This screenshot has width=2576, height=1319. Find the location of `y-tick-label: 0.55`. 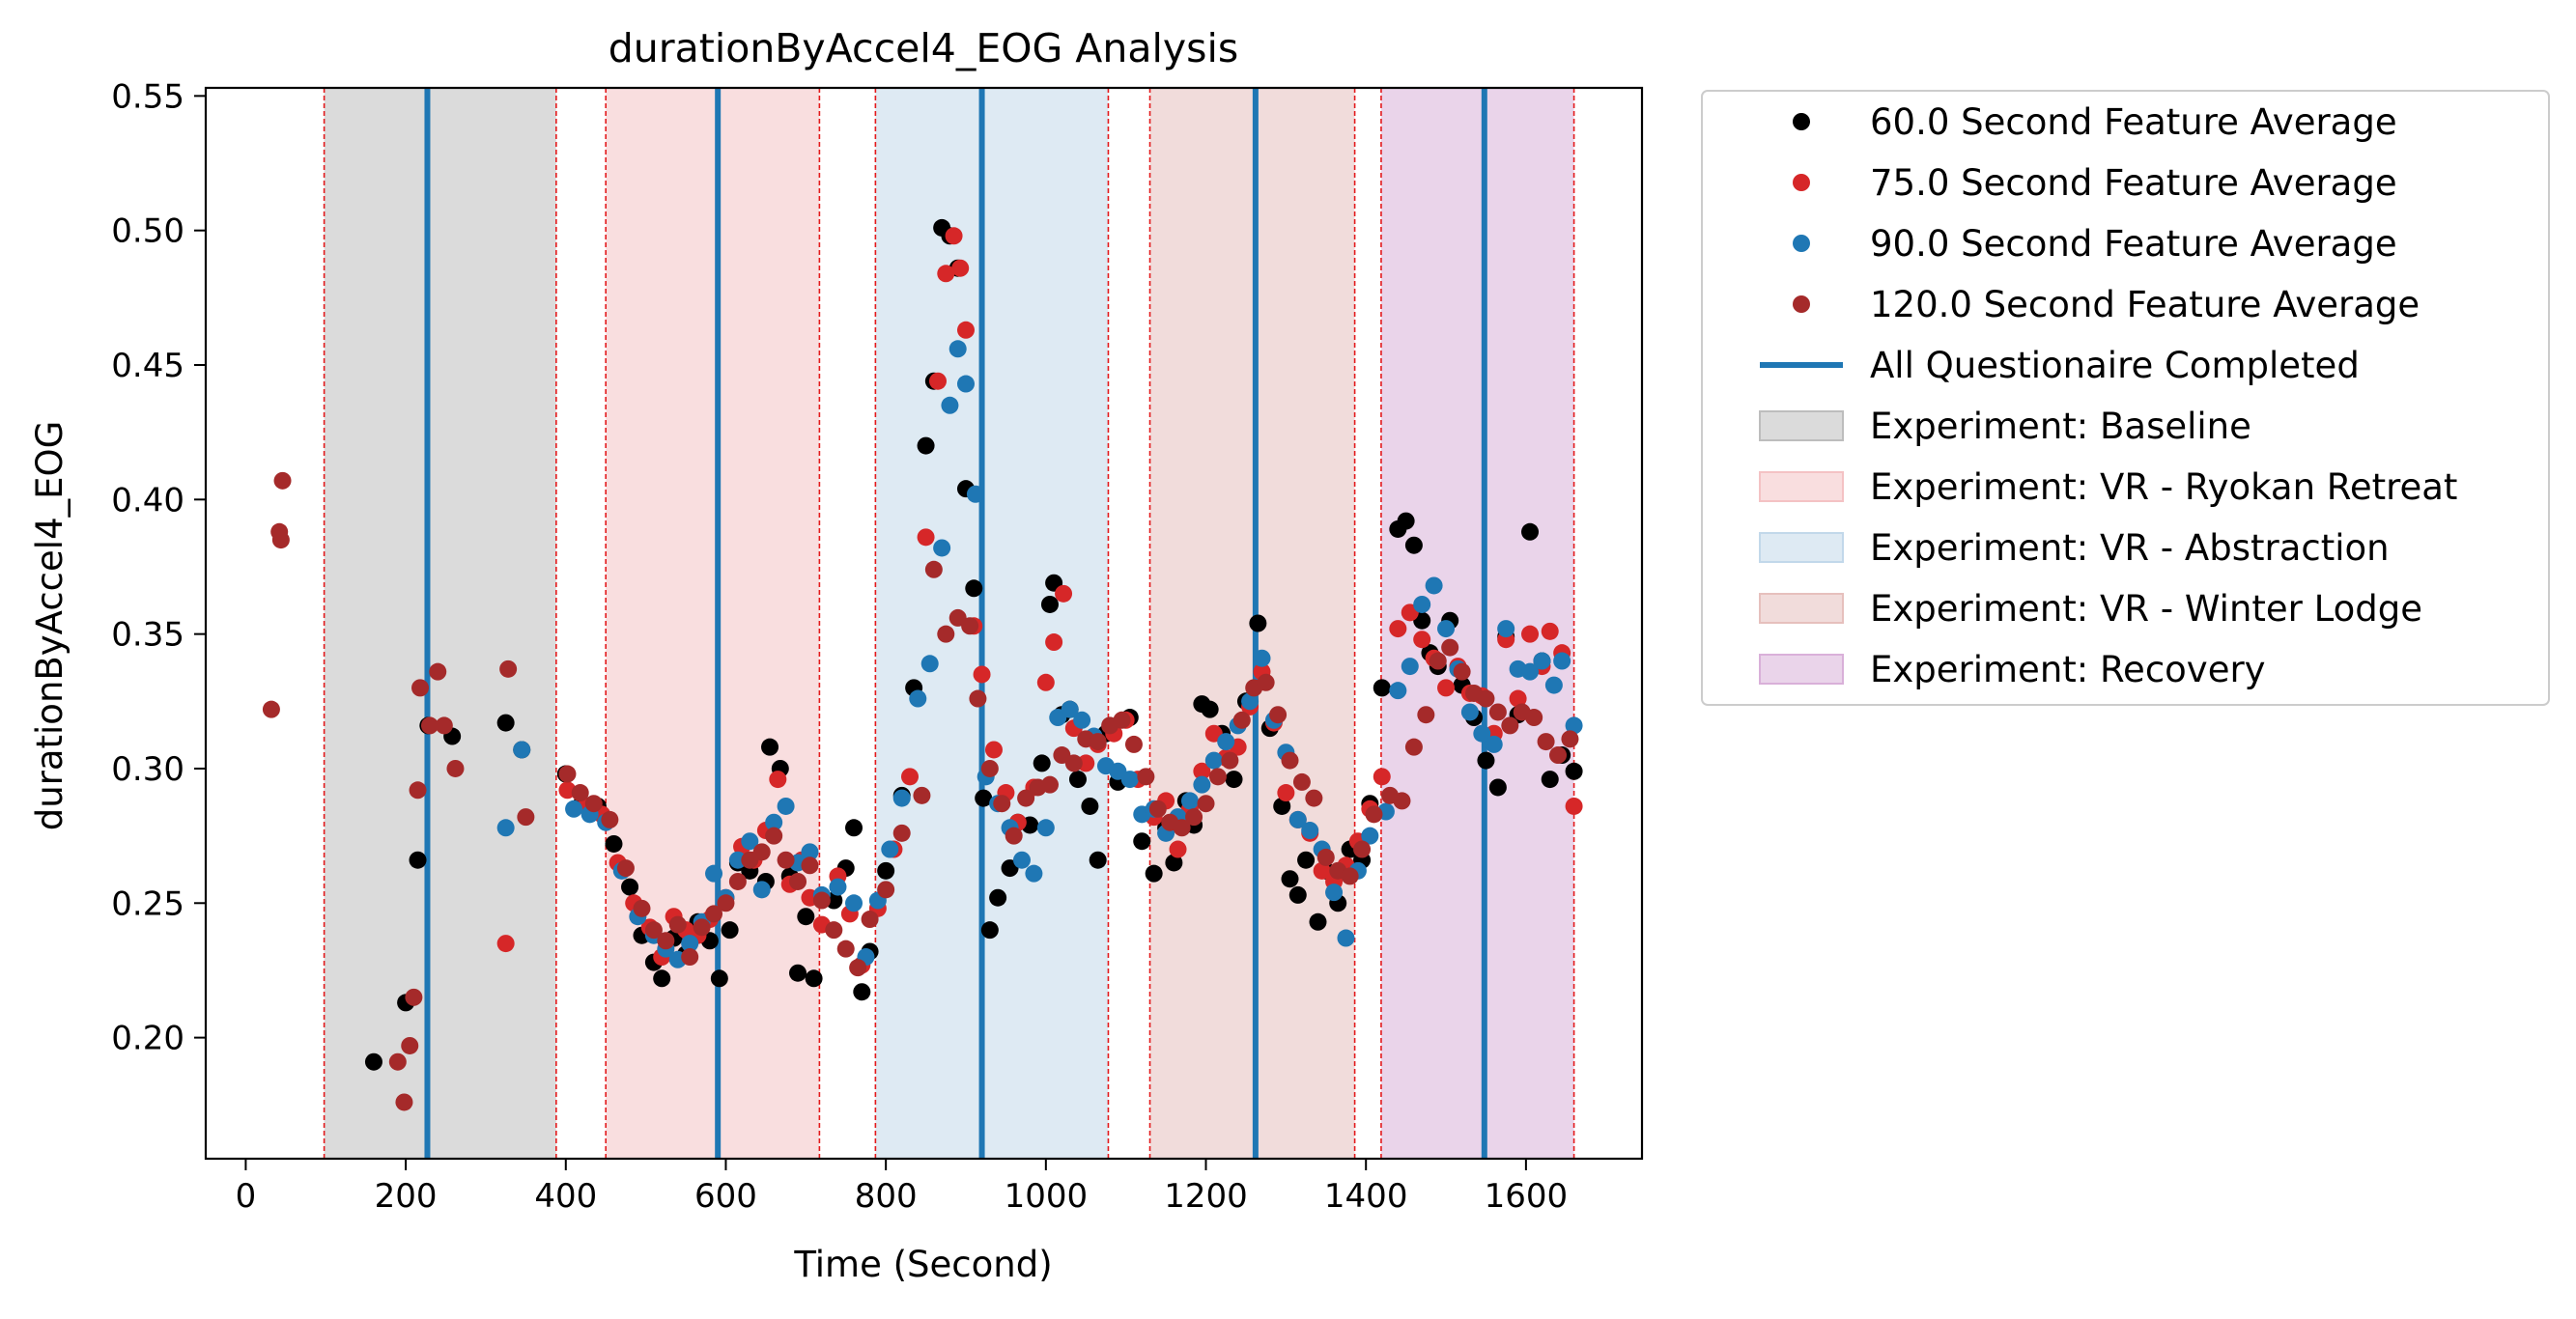

y-tick-label: 0.55 is located at coordinates (147, 96).